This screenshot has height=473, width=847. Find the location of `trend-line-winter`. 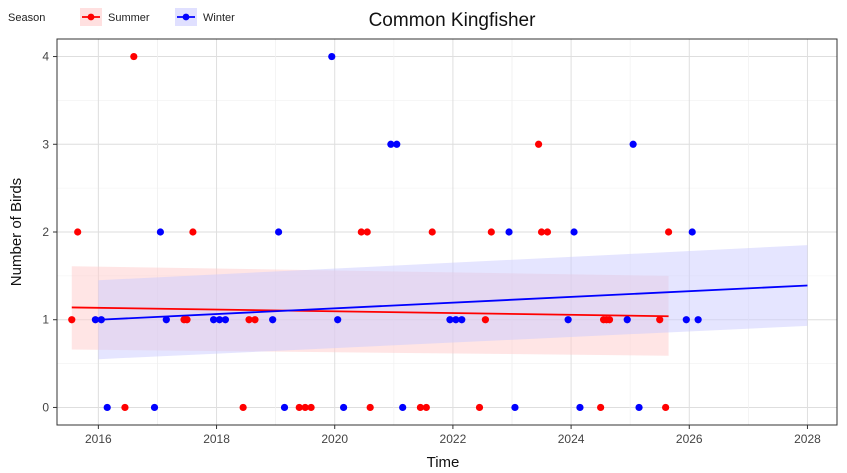

trend-line-winter is located at coordinates (453, 302).